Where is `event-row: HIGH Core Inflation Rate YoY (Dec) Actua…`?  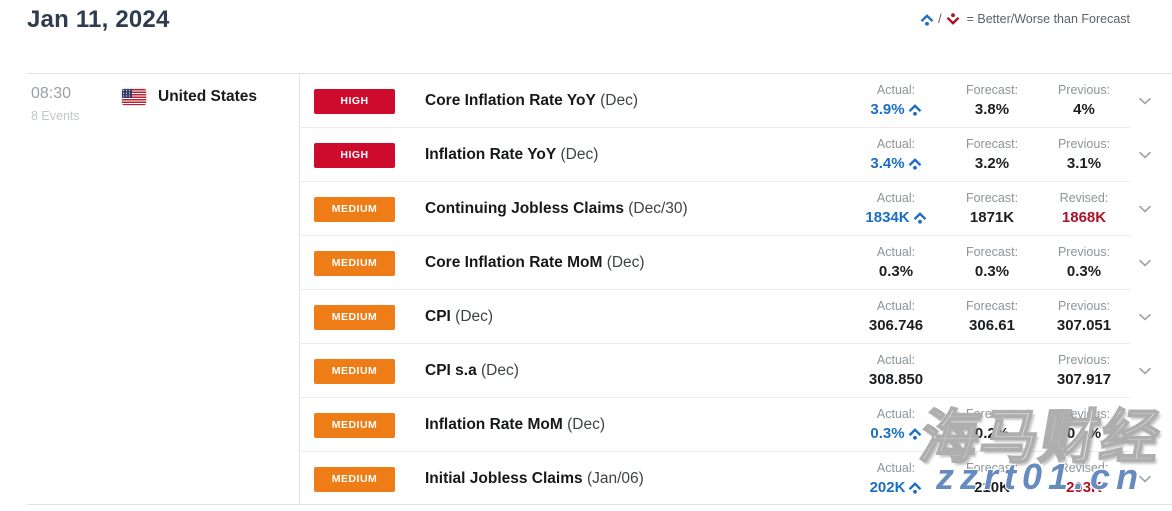
event-row: HIGH Core Inflation Rate YoY (Dec) Actua… is located at coordinates (736, 101).